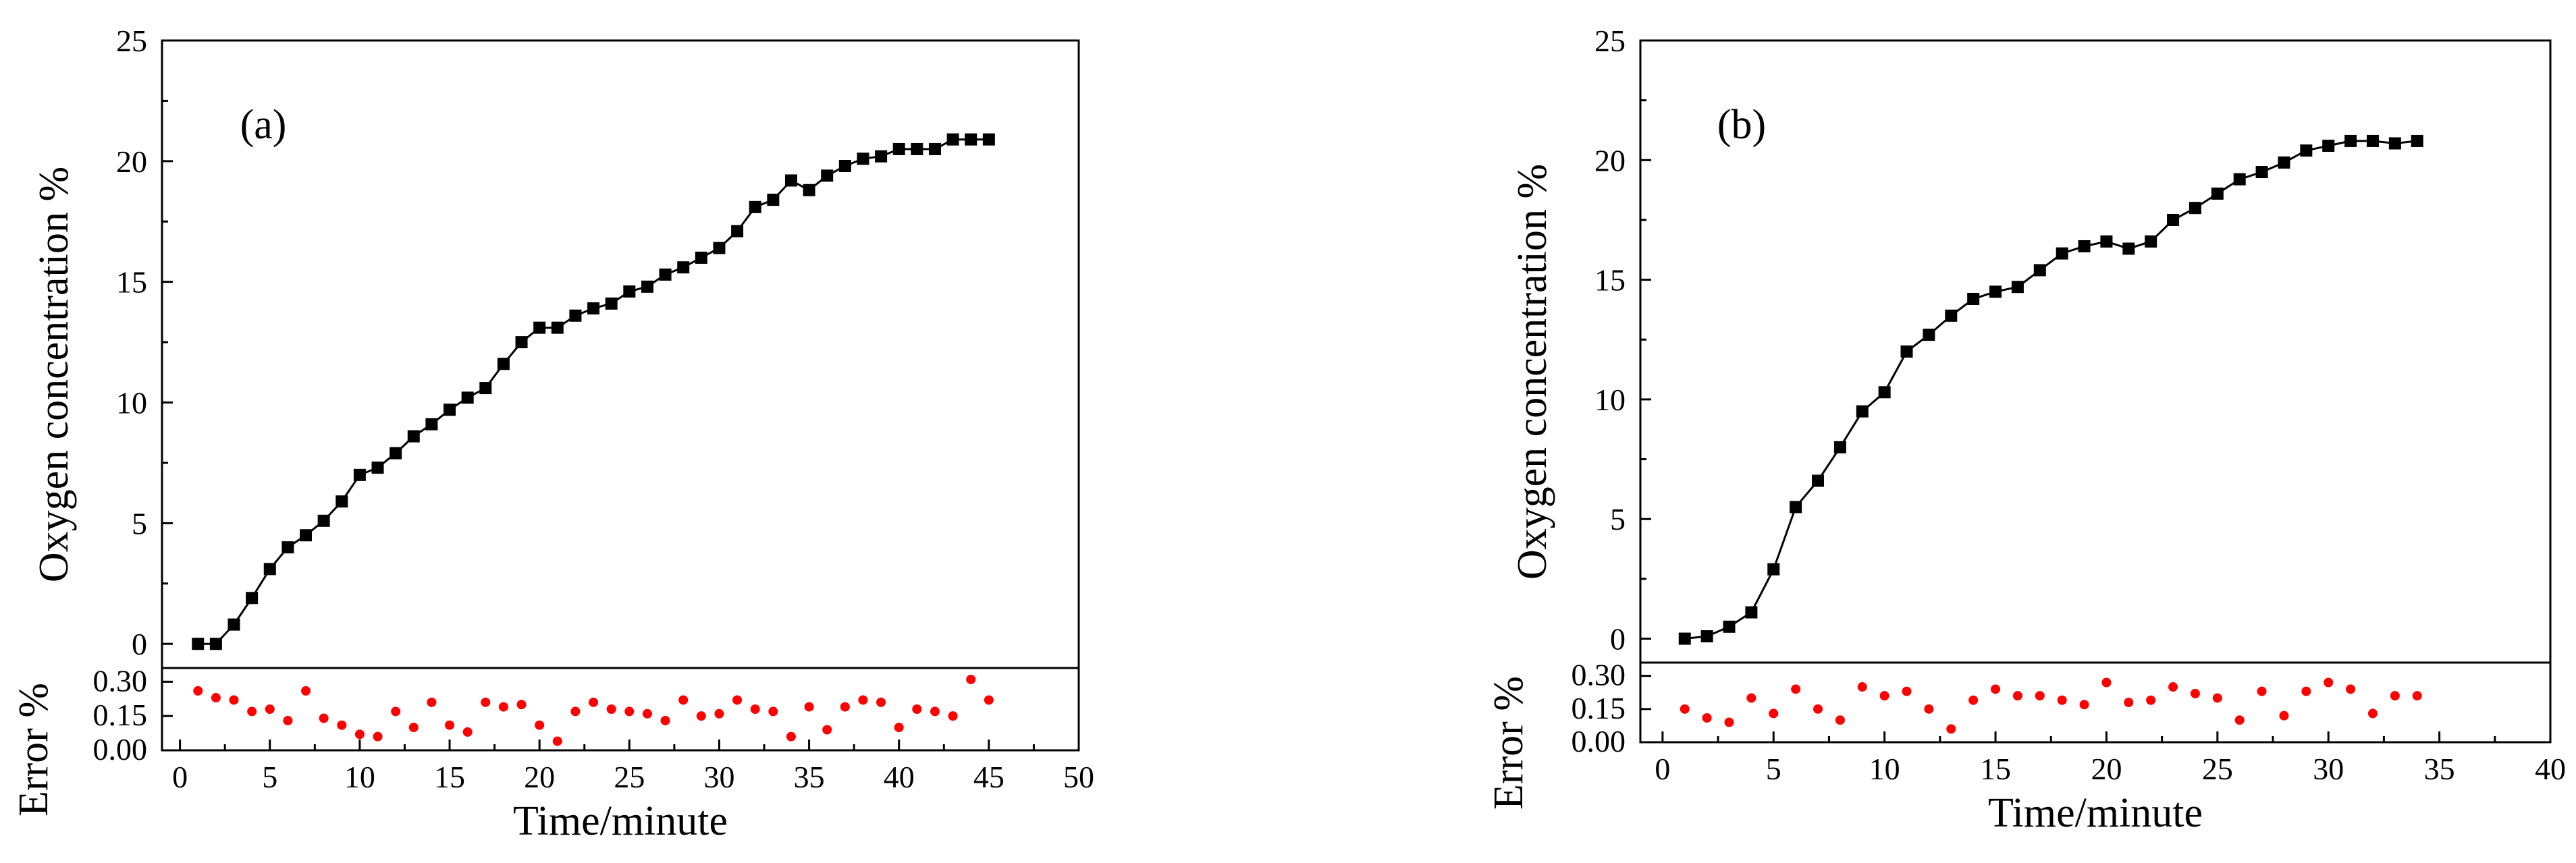  What do you see at coordinates (620, 709) in the screenshot?
I see `error-plot-frame` at bounding box center [620, 709].